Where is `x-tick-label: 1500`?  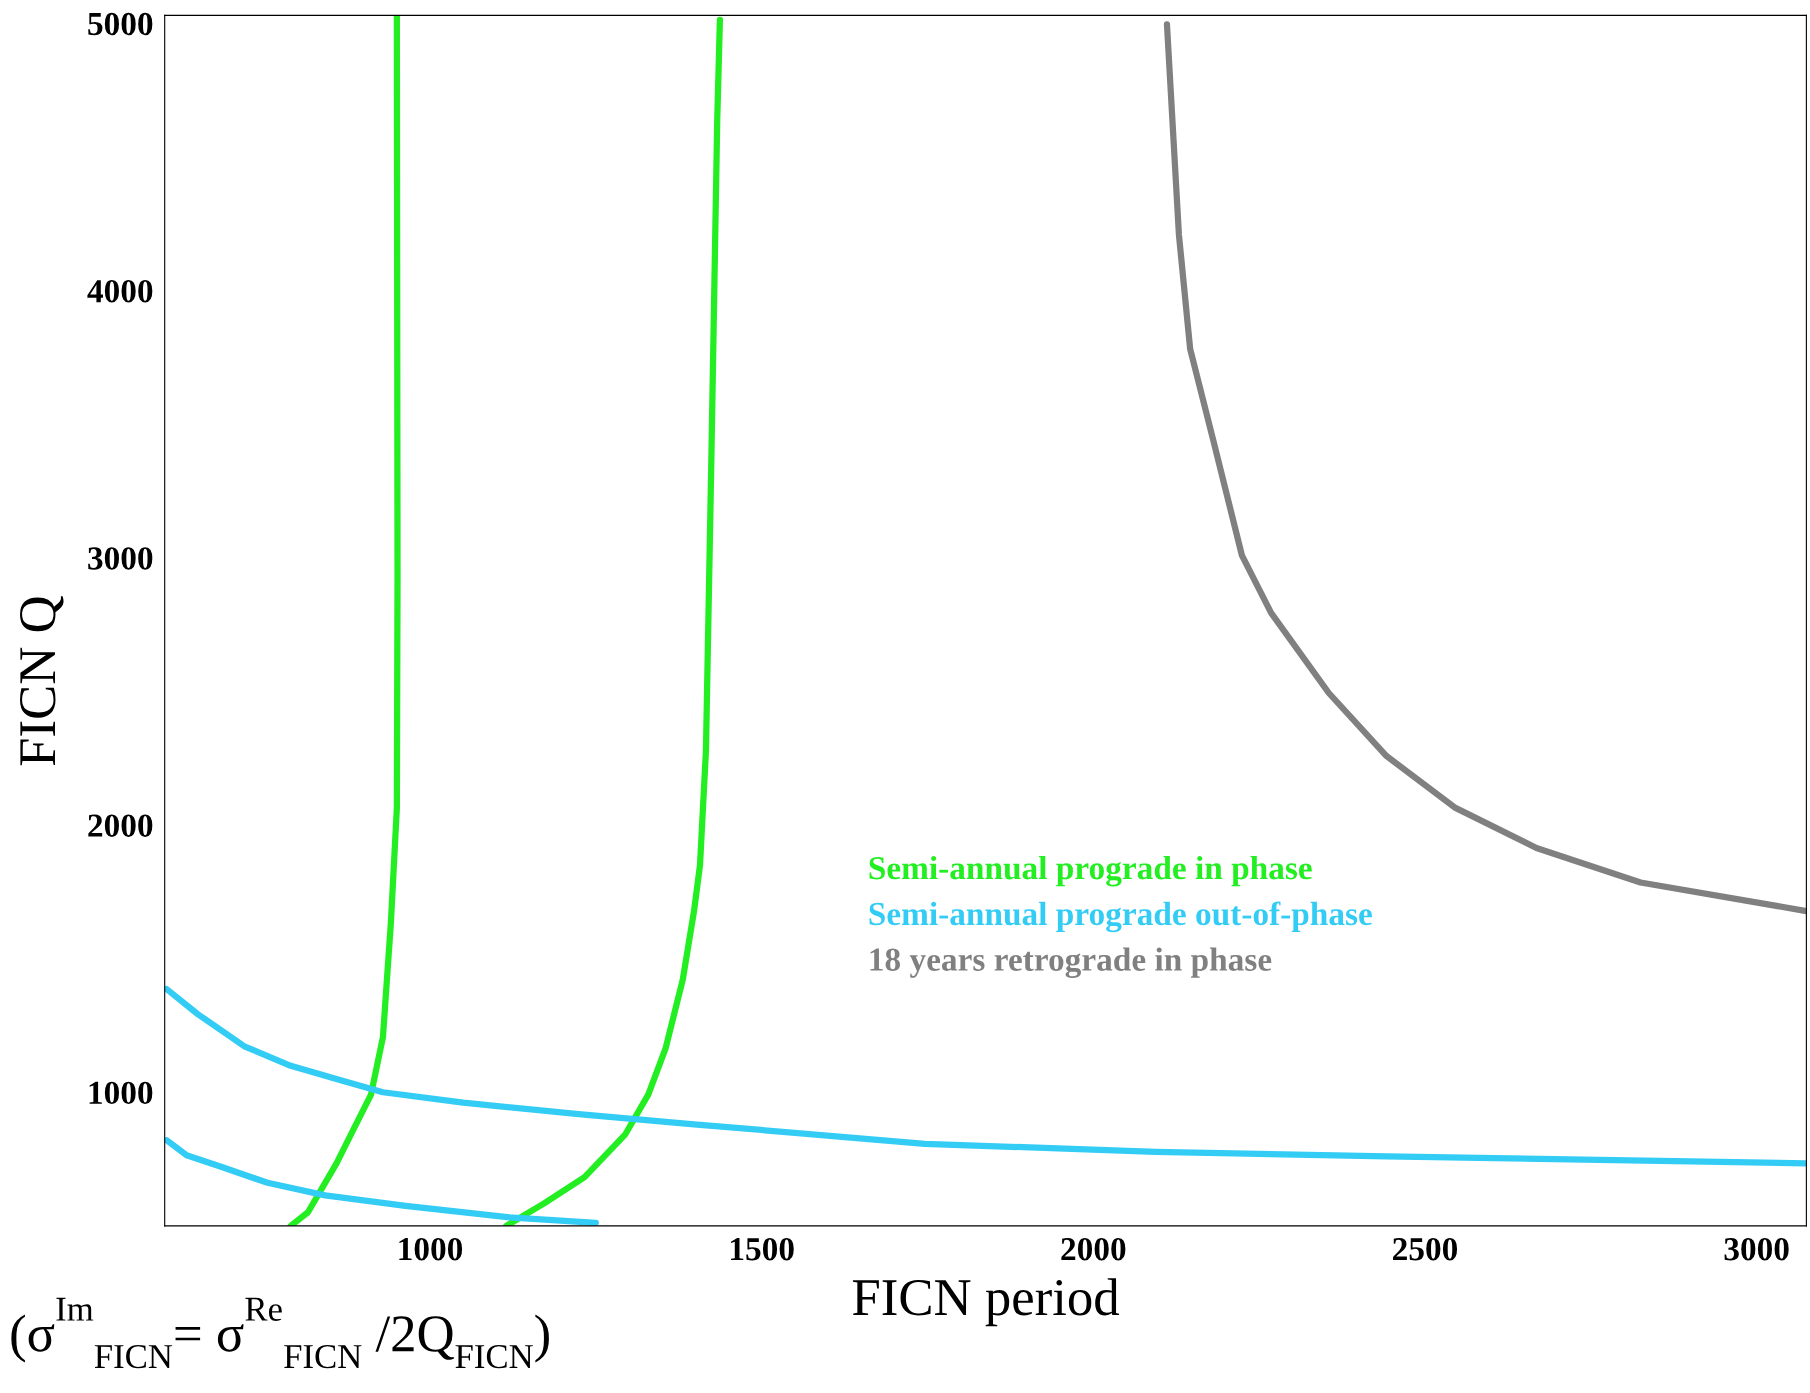
x-tick-label: 1500 is located at coordinates (762, 1249).